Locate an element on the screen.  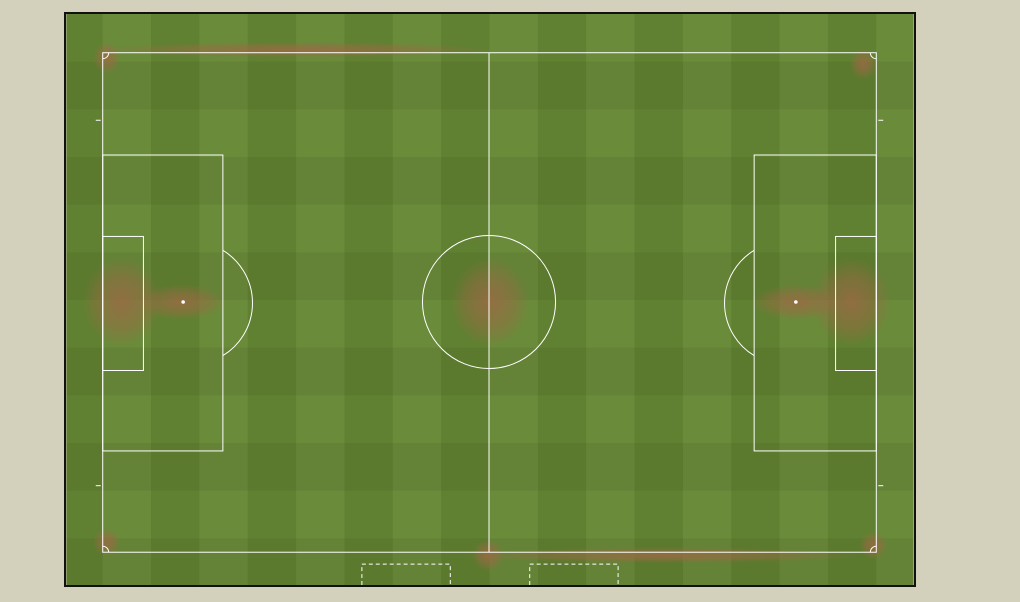
wear-corner-bl is located at coordinates (106, 542).